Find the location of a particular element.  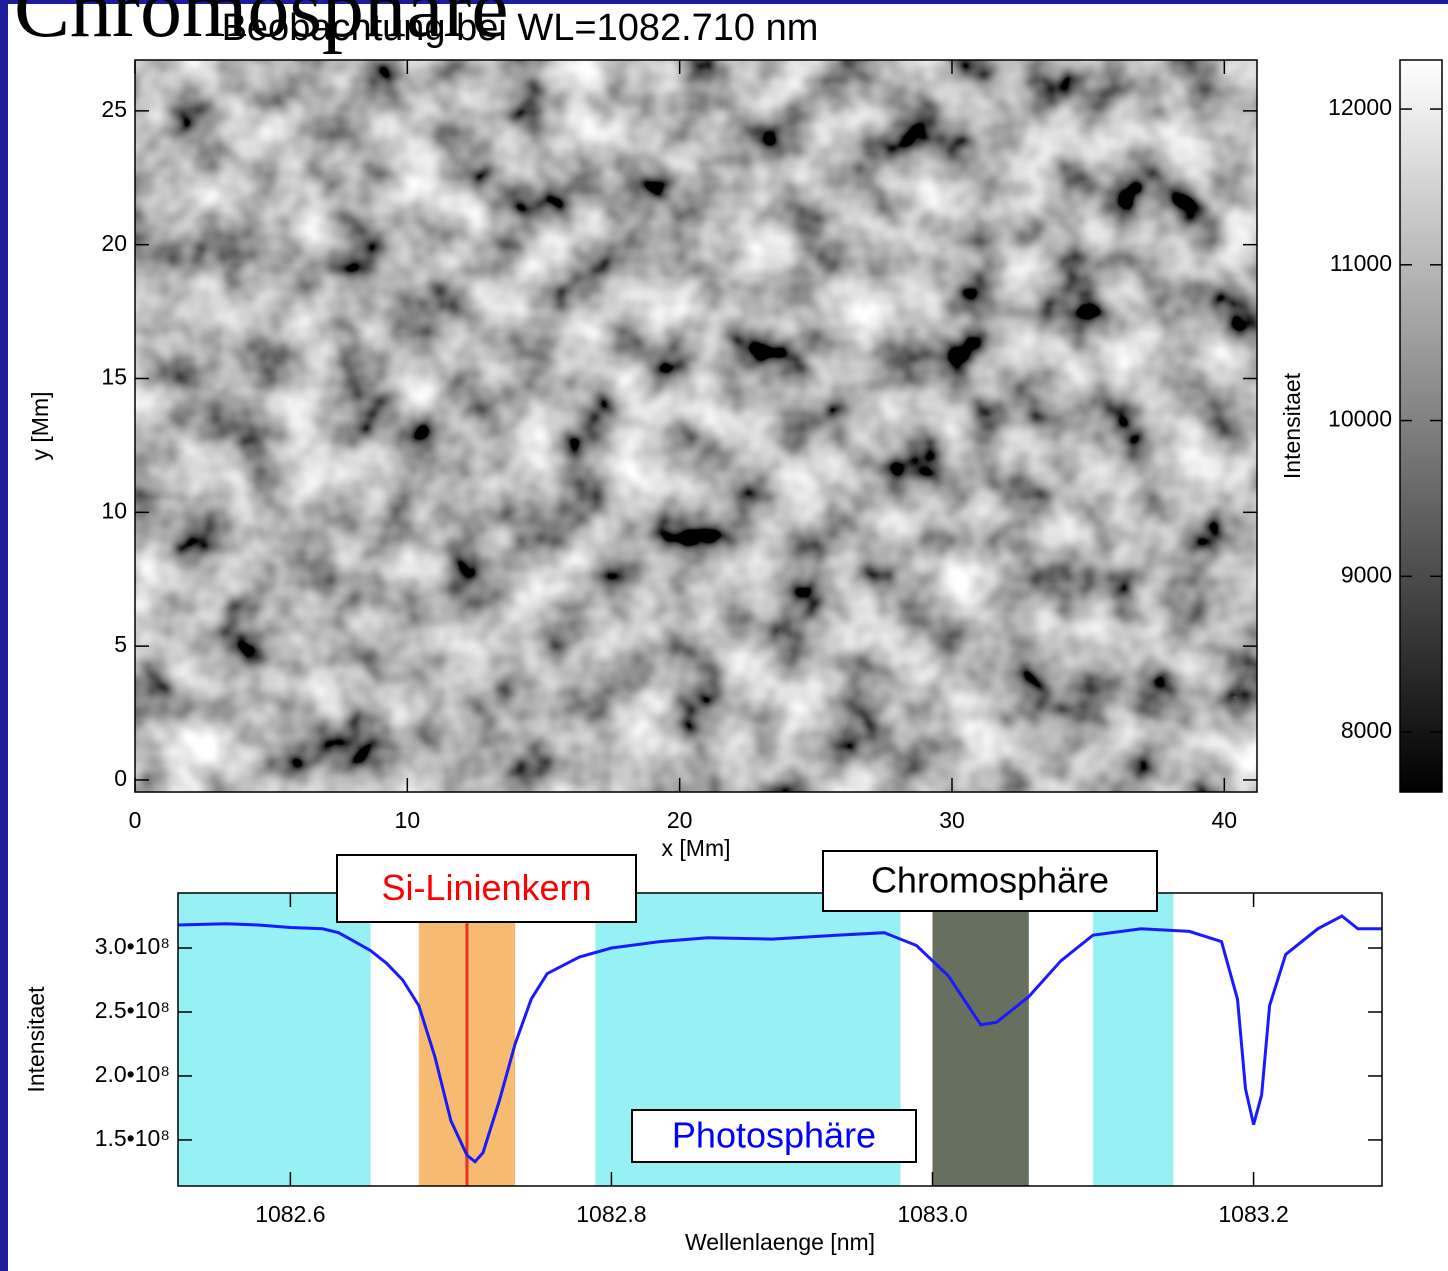

colorbar-tick-label: 10000 is located at coordinates (1360, 419).